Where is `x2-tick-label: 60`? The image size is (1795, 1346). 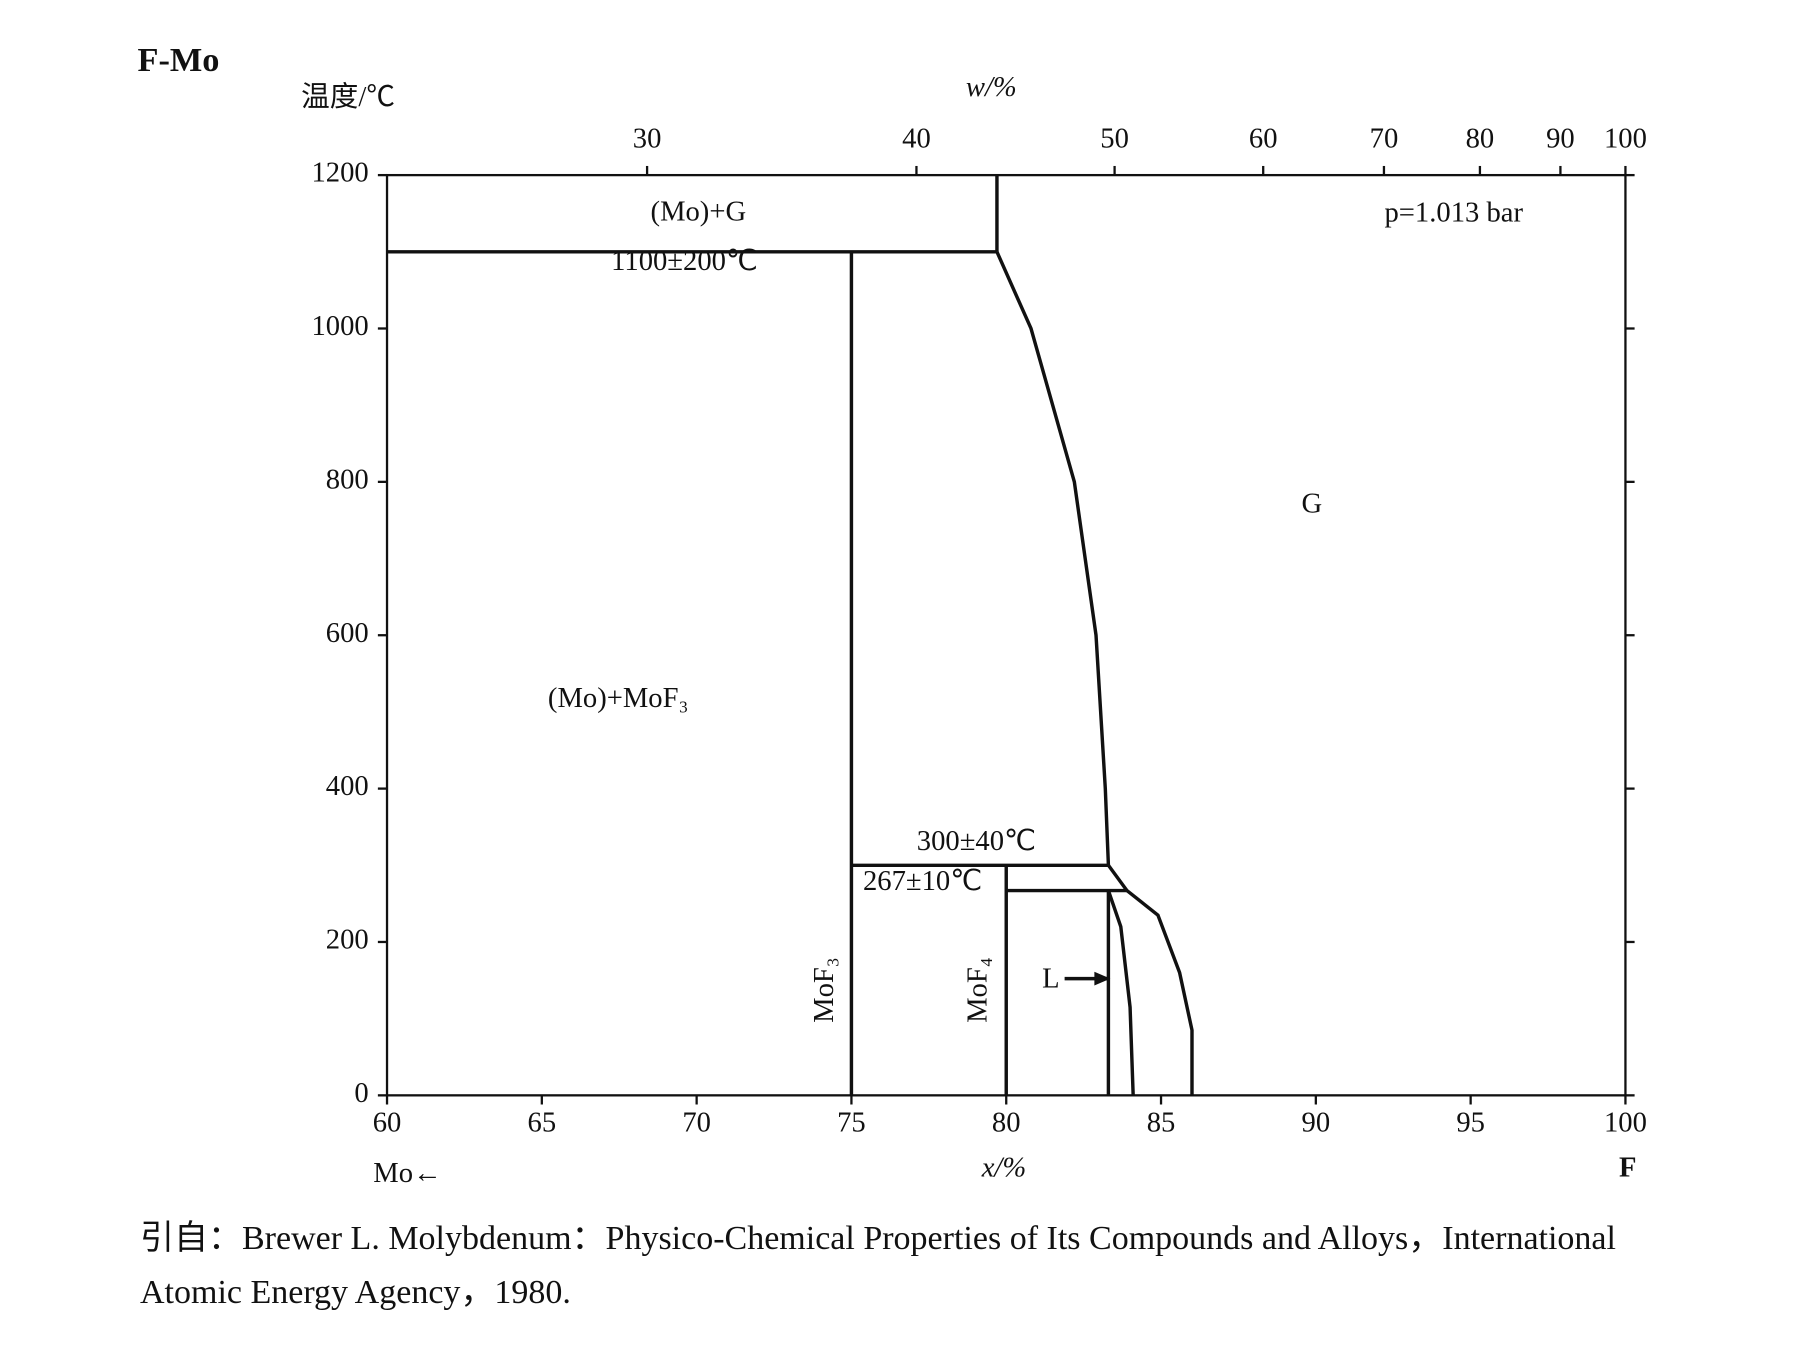
x2-tick-label: 60 is located at coordinates (1263, 138).